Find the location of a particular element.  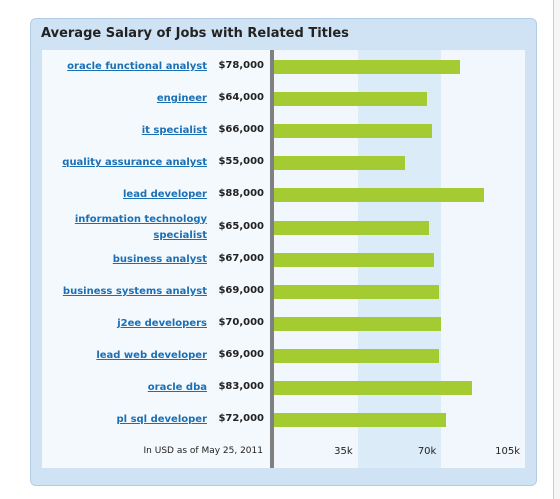

value-label: $83,000 is located at coordinates (241, 386).